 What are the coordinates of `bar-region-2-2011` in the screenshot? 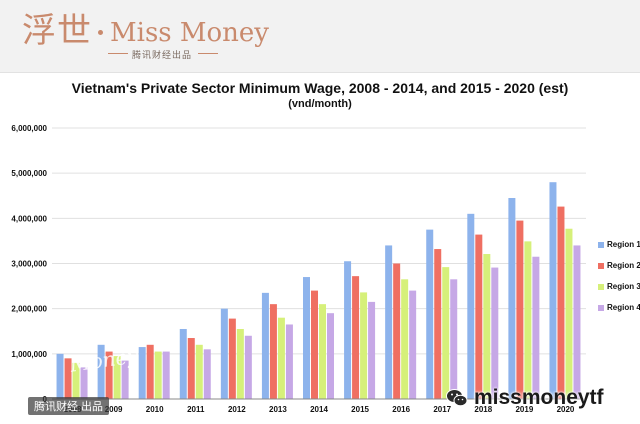 It's located at (191, 368).